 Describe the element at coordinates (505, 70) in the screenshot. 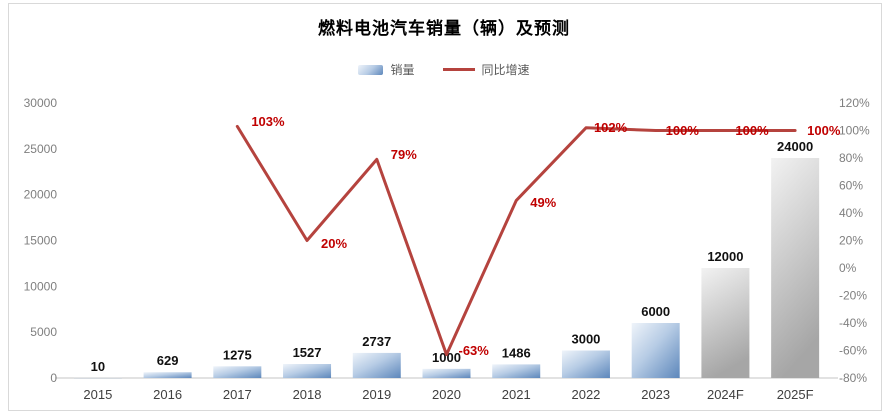

I see `legend-label-growth: 同比增速` at that location.